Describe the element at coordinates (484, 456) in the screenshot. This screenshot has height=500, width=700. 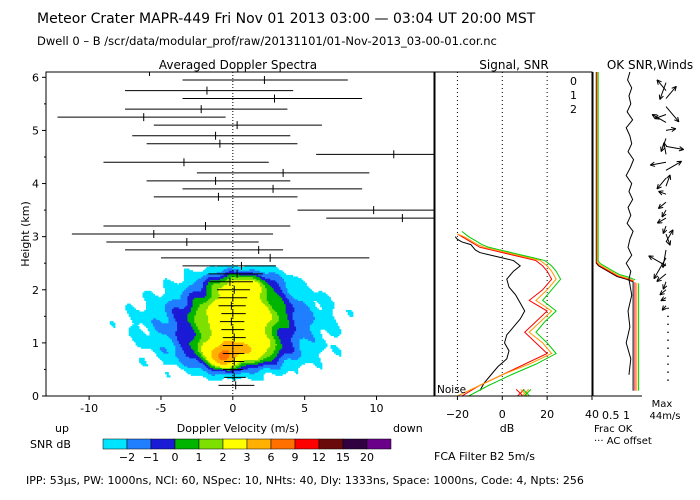
I see `fca-filter-label: FCA Filter B2 5m/s` at that location.